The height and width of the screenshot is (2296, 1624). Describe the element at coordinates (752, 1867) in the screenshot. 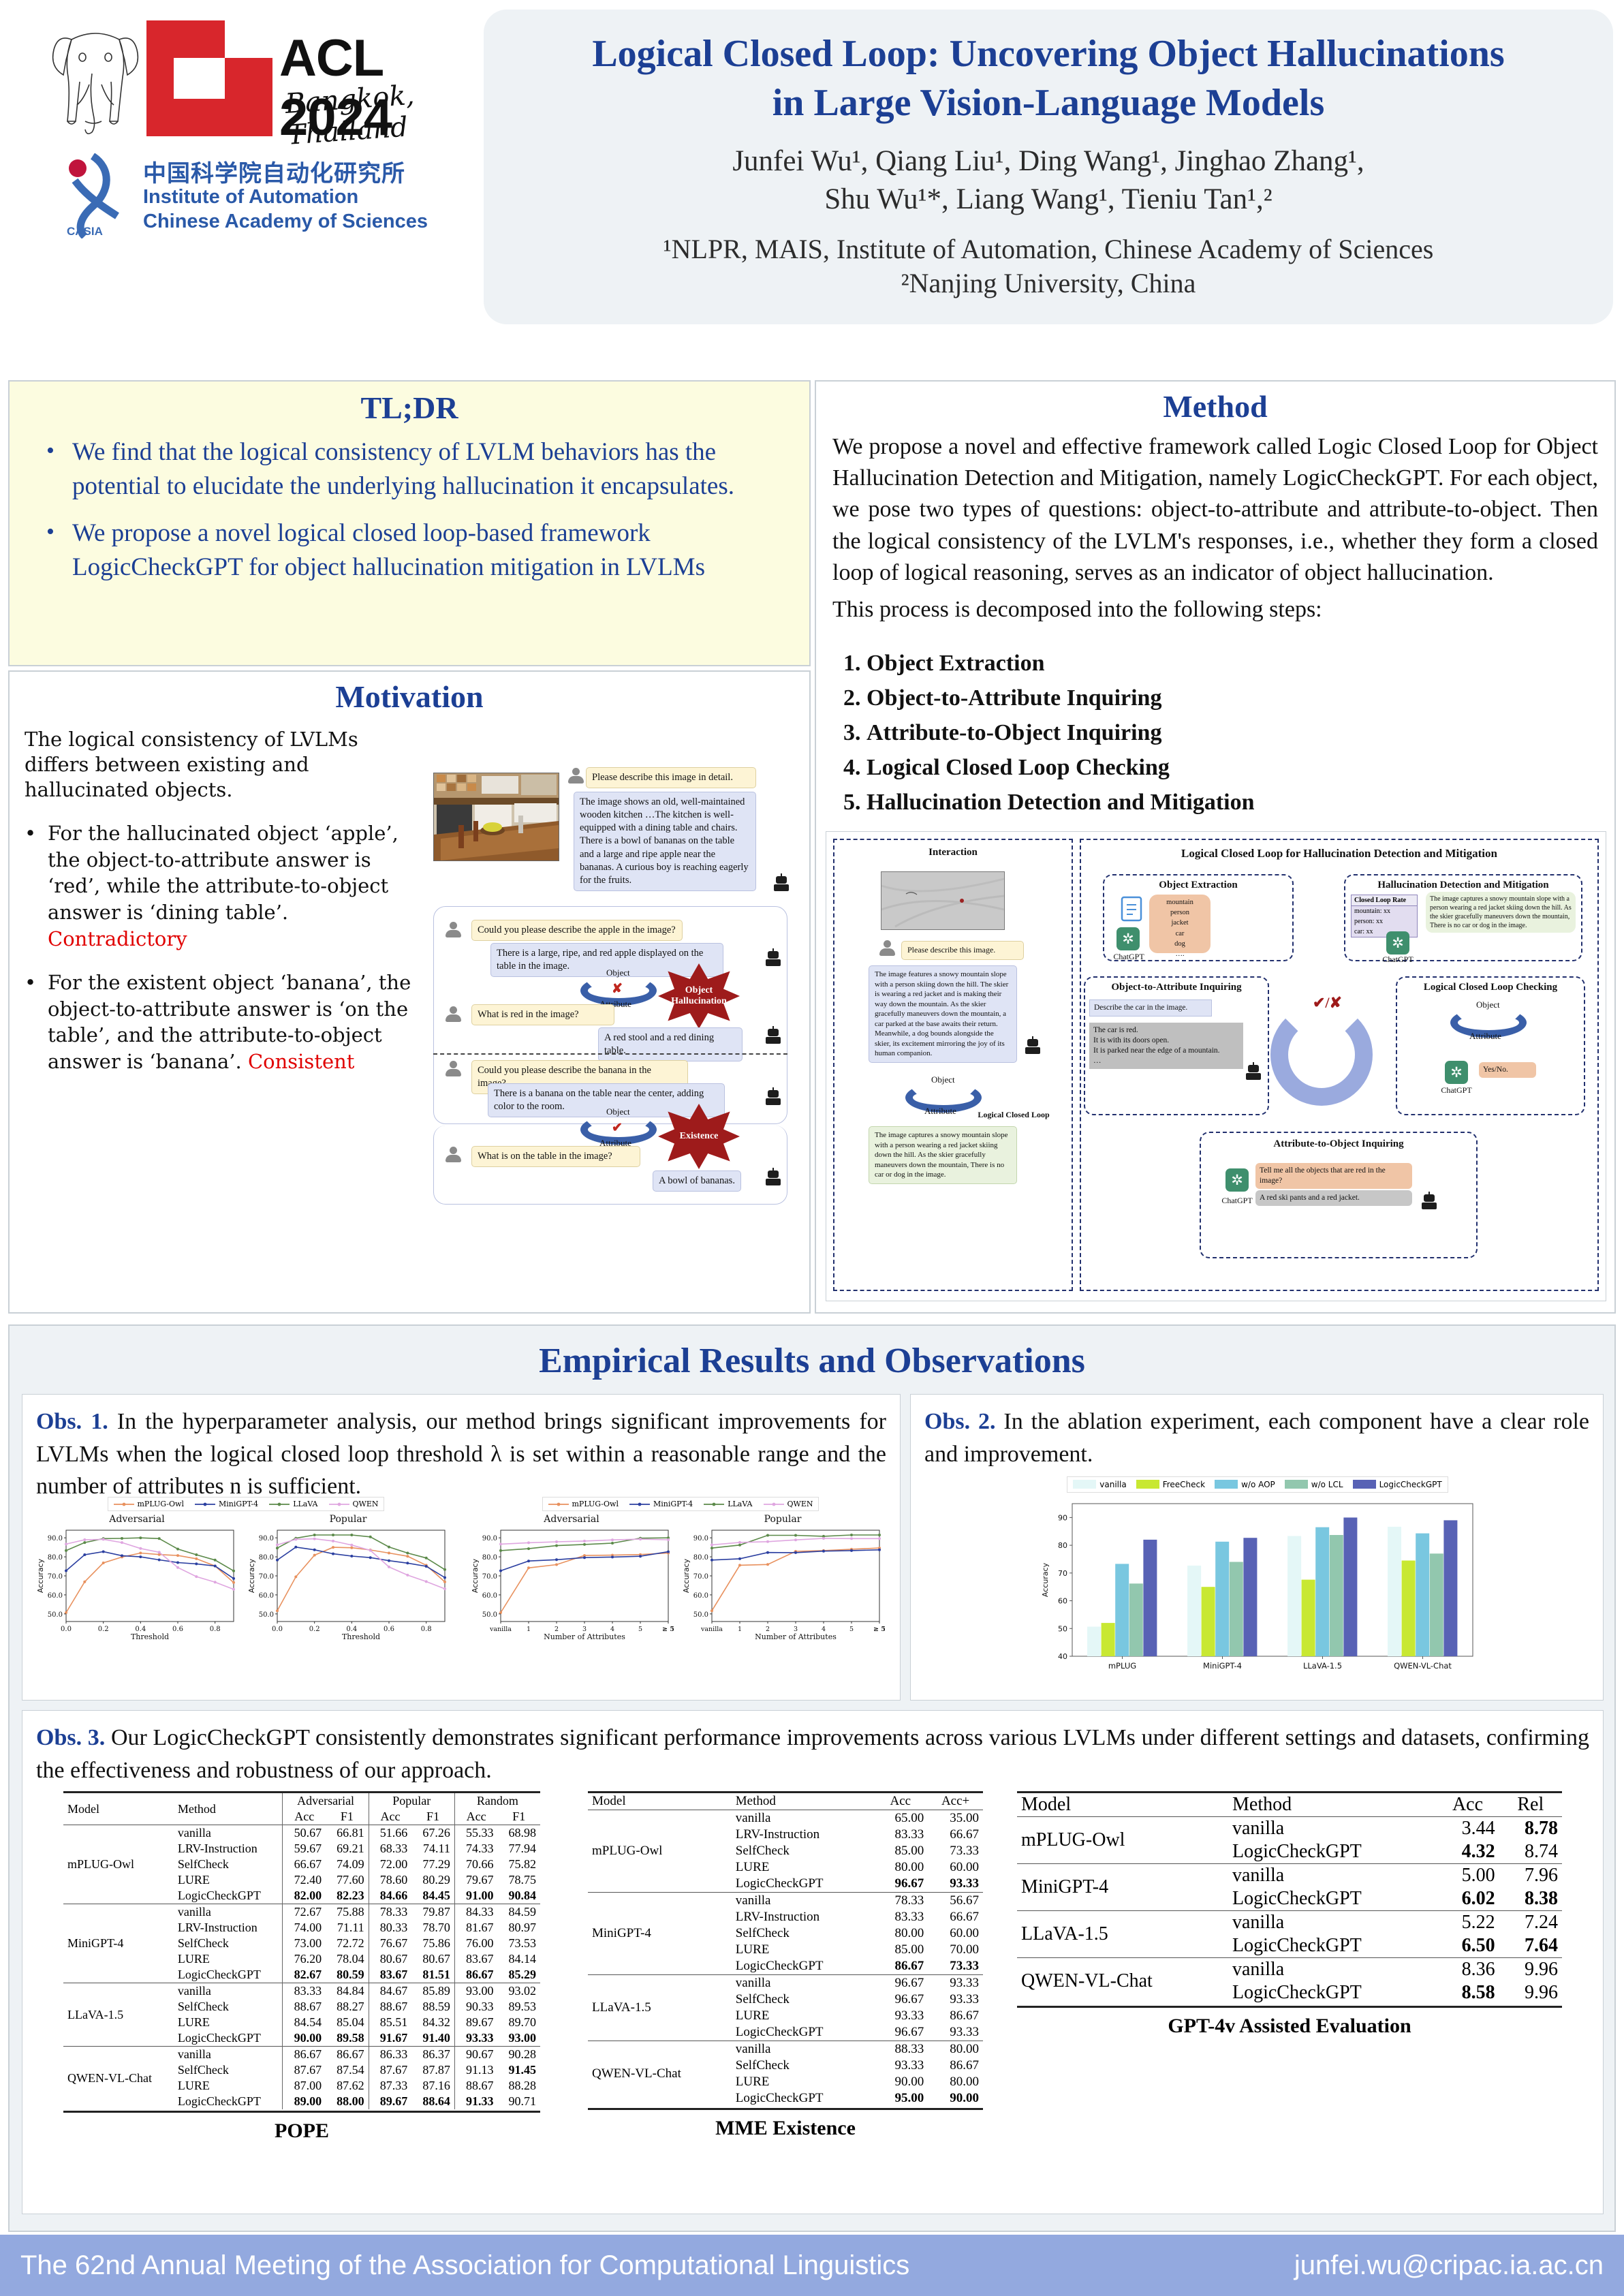

I see `row-method-label: LURE` at that location.